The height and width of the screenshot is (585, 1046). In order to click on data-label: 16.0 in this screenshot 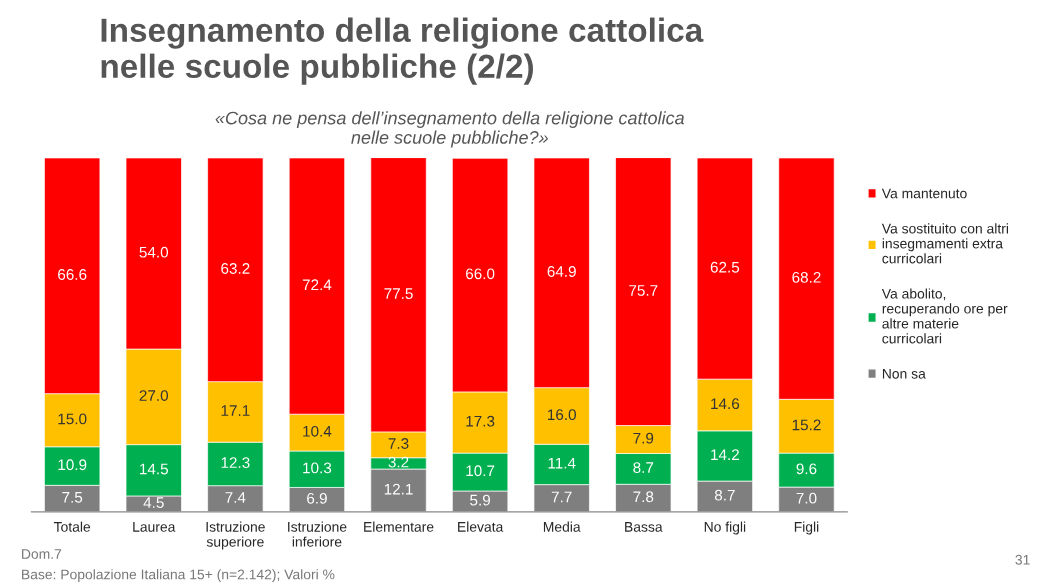, I will do `click(562, 415)`.